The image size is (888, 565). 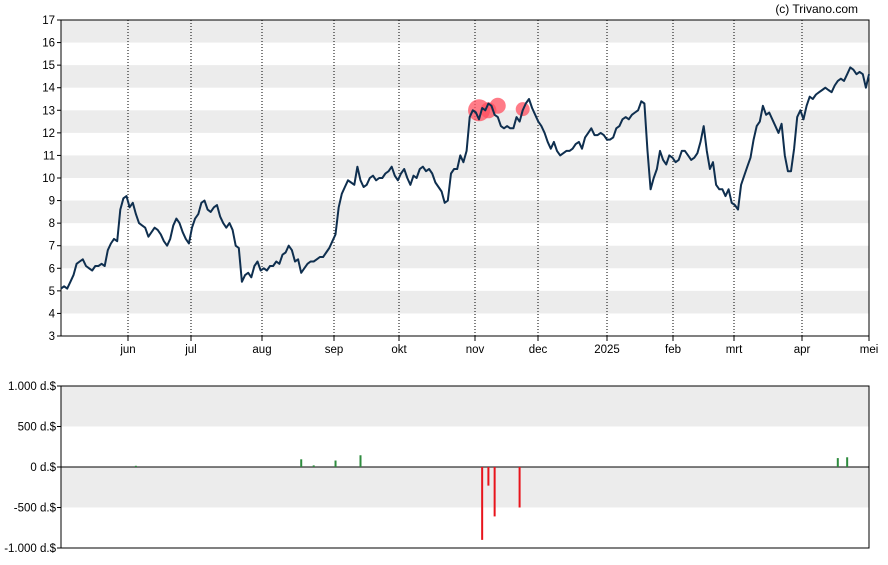 I want to click on y-tick-label: 11, so click(x=49, y=156).